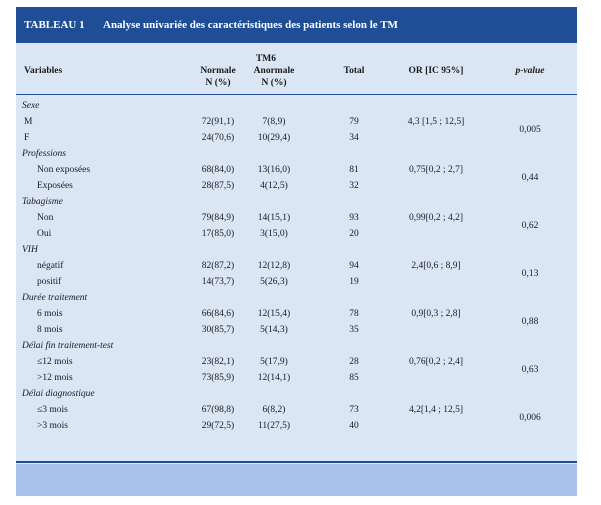 This screenshot has height=505, width=601. What do you see at coordinates (274, 122) in the screenshot?
I see `anormale-value: 7(8,9)` at bounding box center [274, 122].